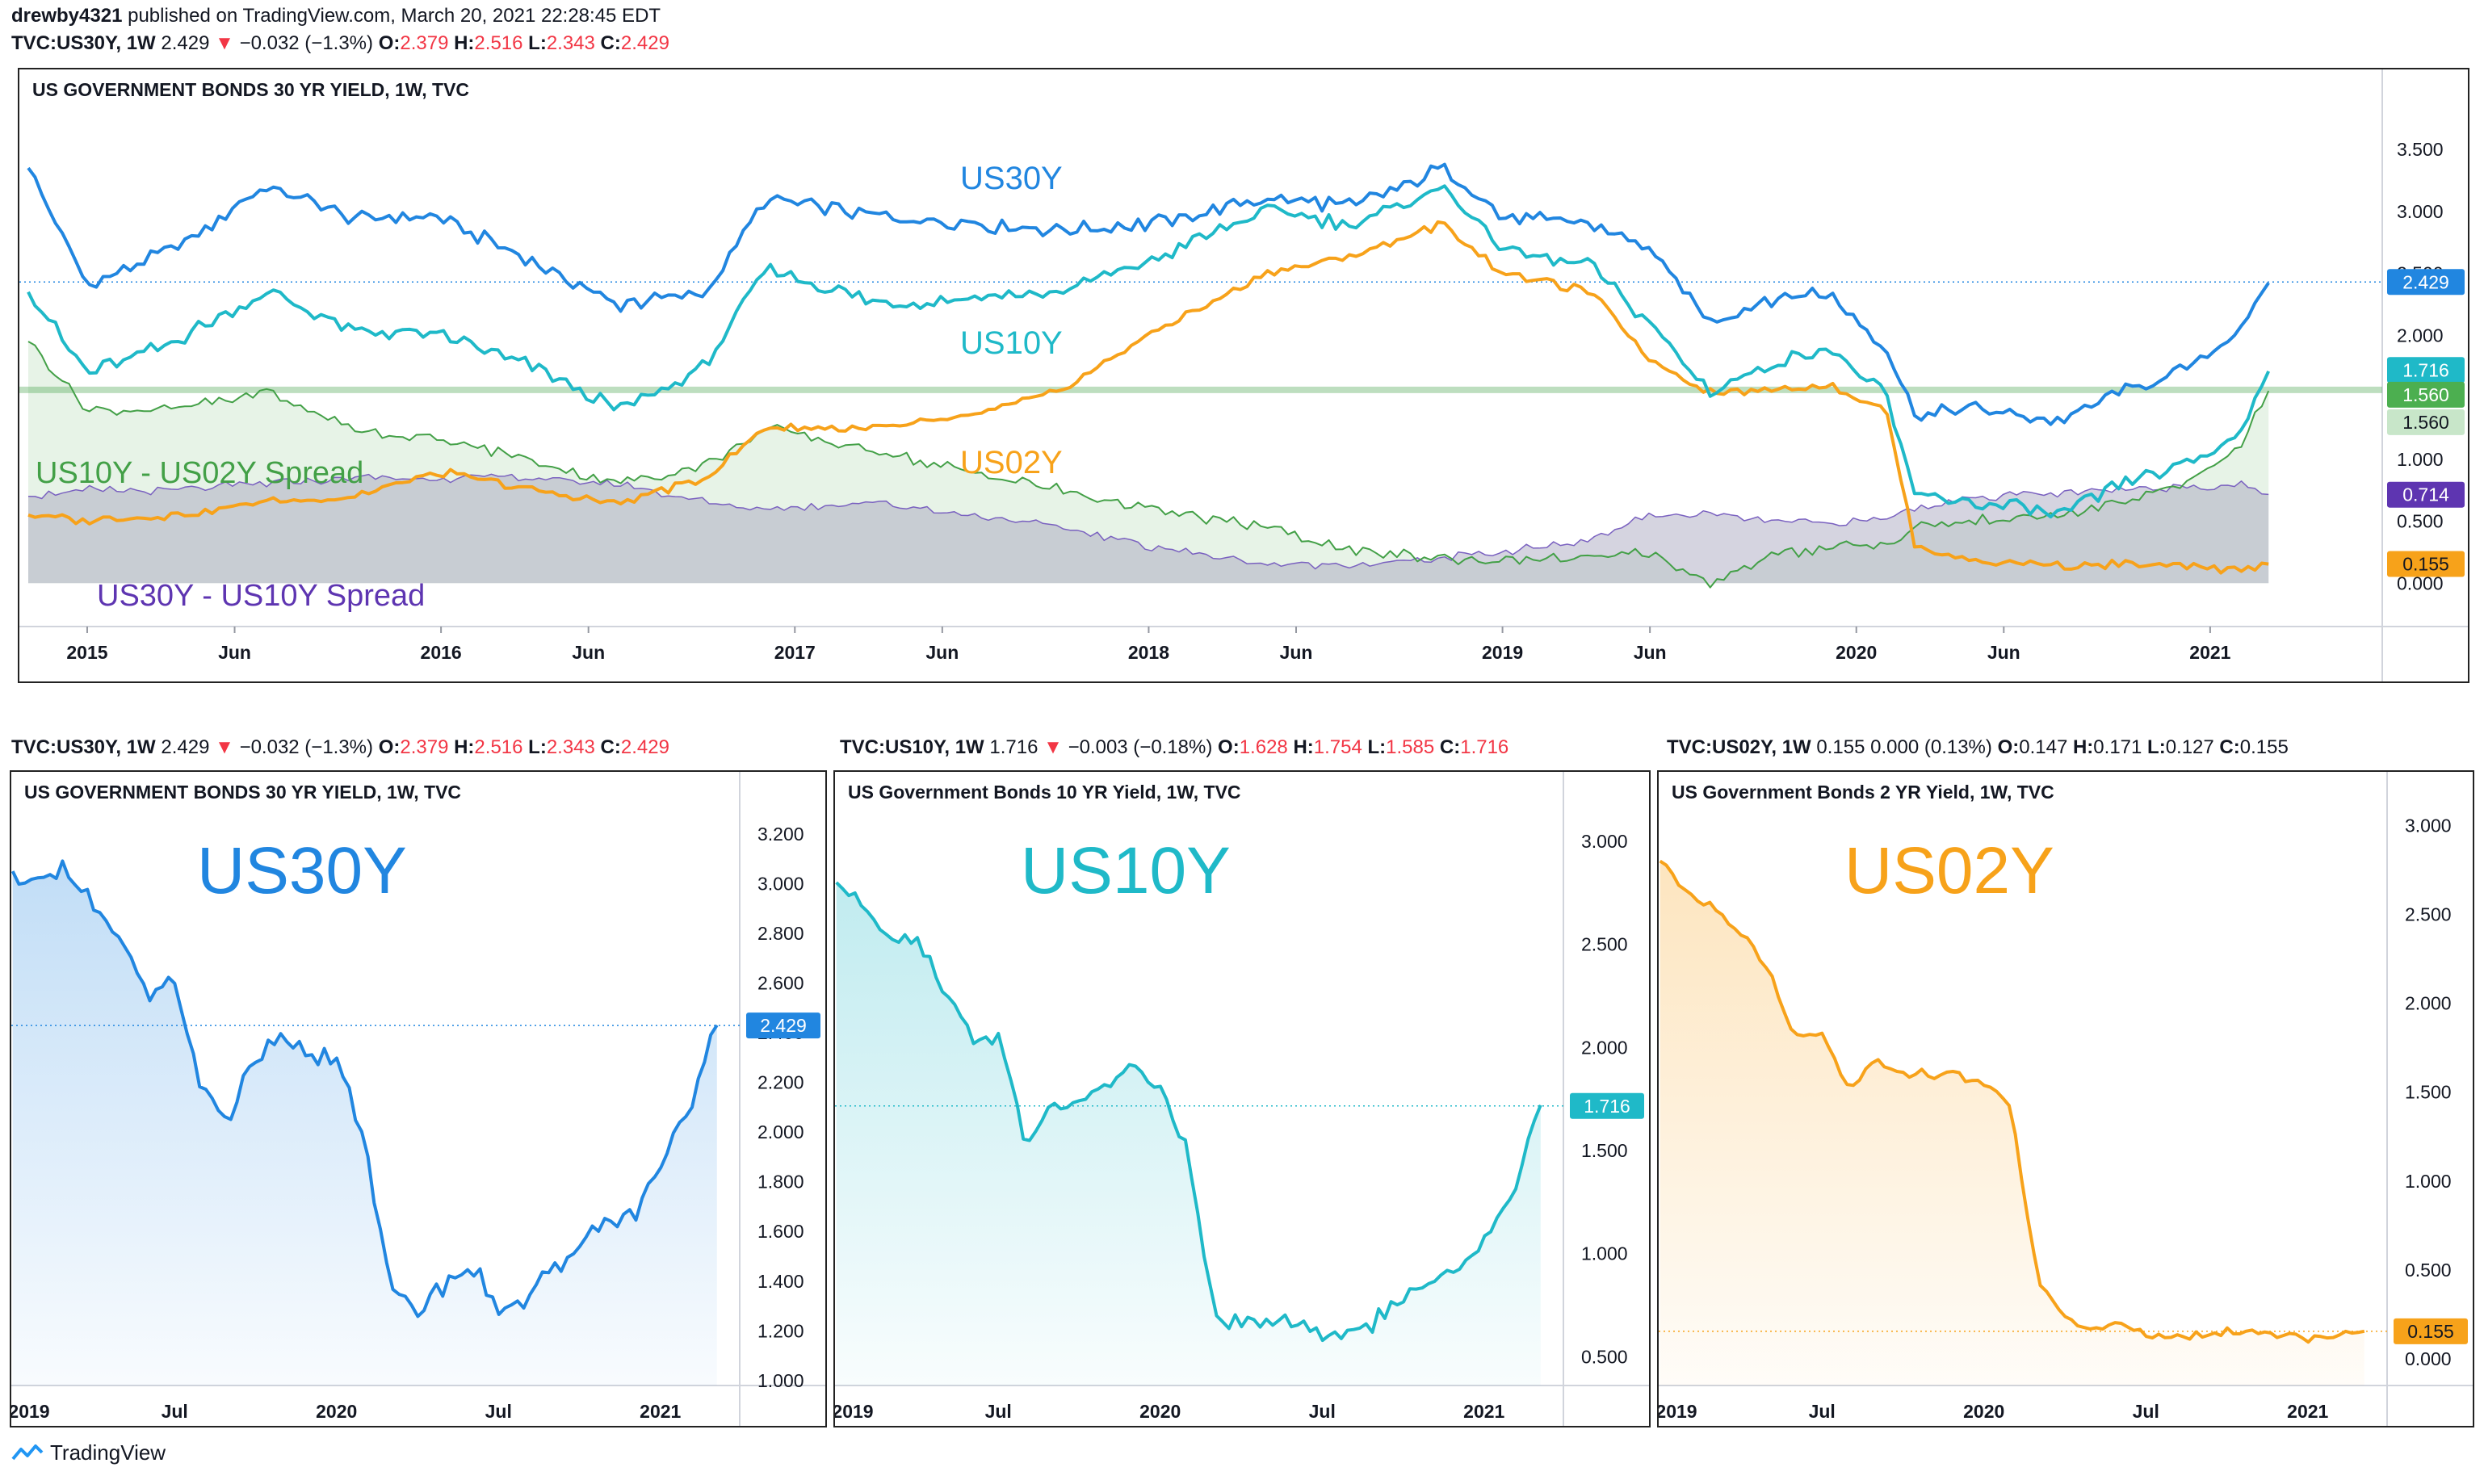 The width and height of the screenshot is (2484, 1484). What do you see at coordinates (83, 43) in the screenshot?
I see `symbol-name: TVC:US30Y, 1W` at bounding box center [83, 43].